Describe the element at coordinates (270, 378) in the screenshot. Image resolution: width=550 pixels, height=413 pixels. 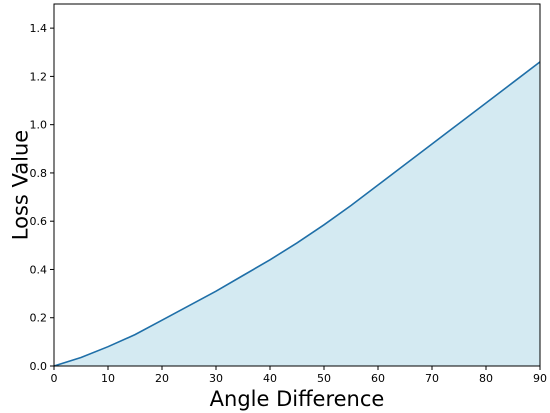
I see `x-tick-label: 40` at that location.